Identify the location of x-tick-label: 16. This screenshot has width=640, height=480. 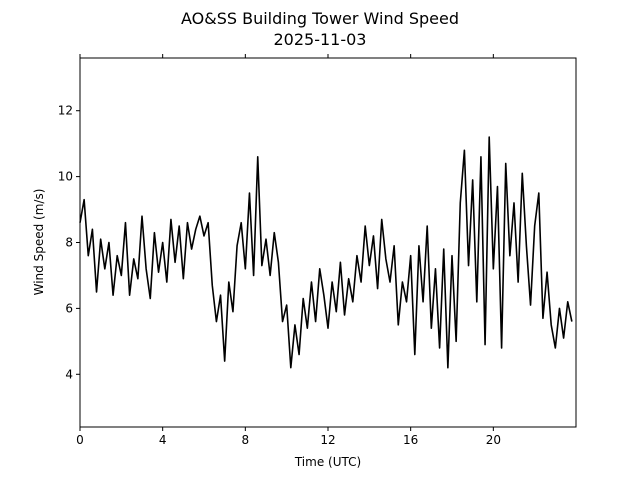
(410, 440).